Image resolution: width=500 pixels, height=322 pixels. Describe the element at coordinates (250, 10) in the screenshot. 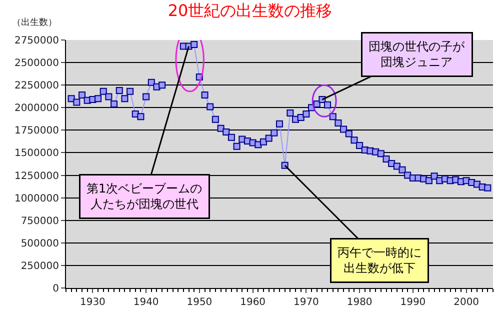

I see `chart-title: 20世紀の出生数の推移` at that location.